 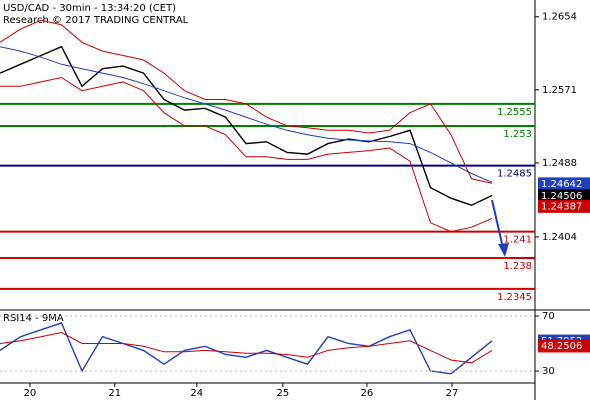 What do you see at coordinates (33, 318) in the screenshot?
I see `rsi-title: RSI14 - 9MA` at bounding box center [33, 318].